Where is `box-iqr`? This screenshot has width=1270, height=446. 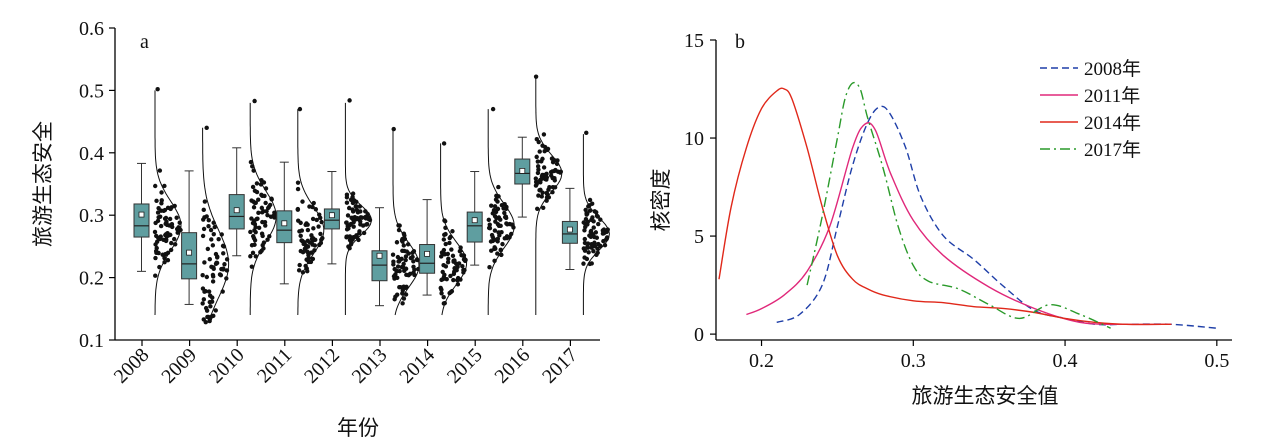
box-iqr is located at coordinates (331, 219).